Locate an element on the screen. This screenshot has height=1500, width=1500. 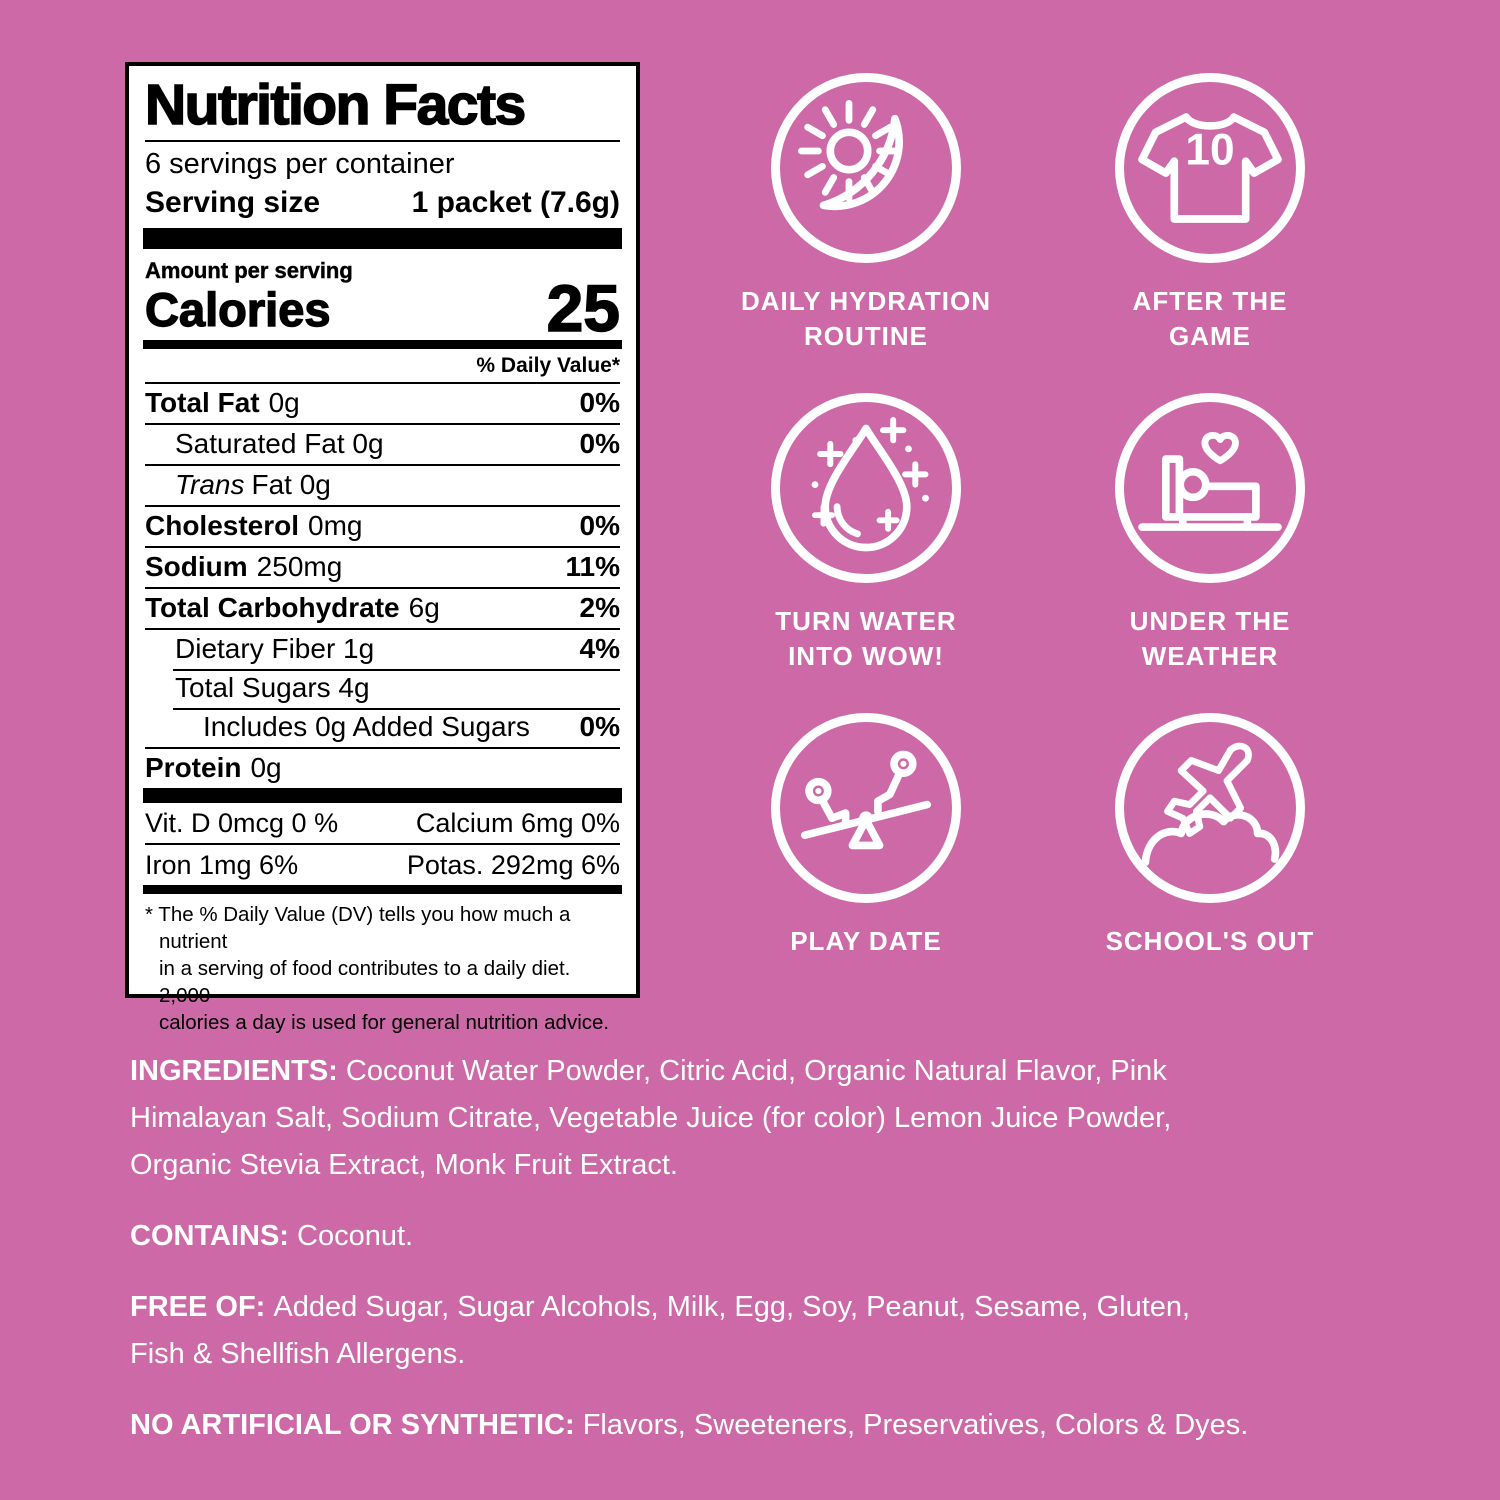
amount-per-serving-label: Amount per serving is located at coordinates (249, 270).